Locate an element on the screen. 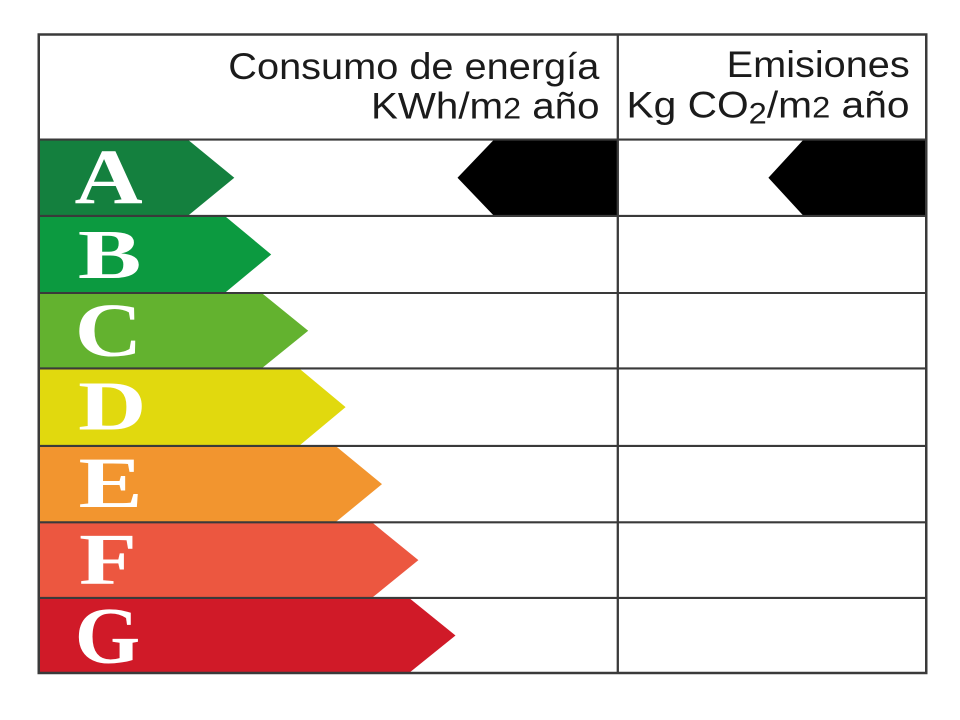 This screenshot has width=960, height=720. svg-text: B is located at coordinates (109, 255).